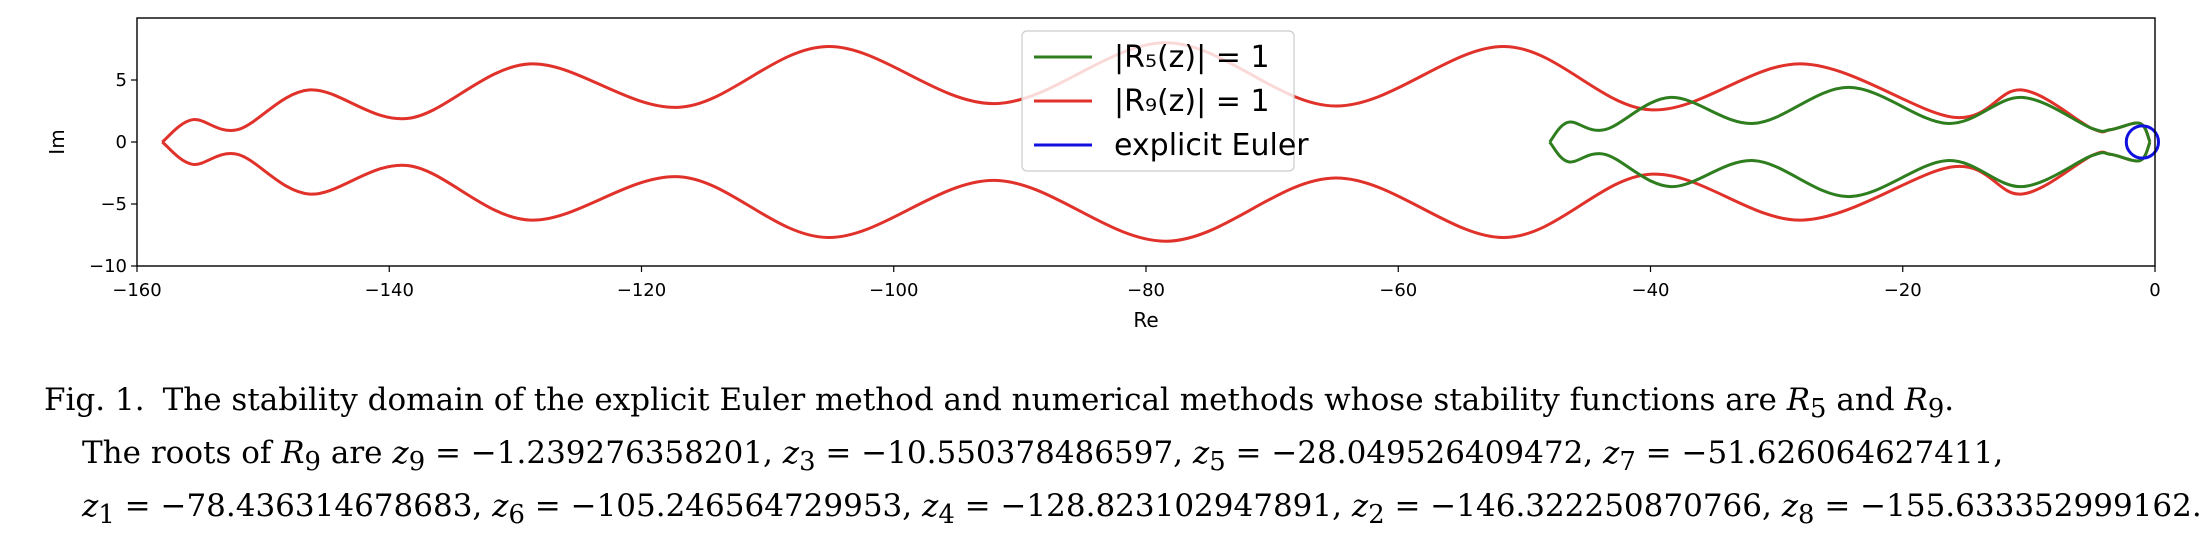 This screenshot has width=2208, height=538. What do you see at coordinates (707, 509) in the screenshot?
I see `root-entry: z6 = −105.246564729953,` at bounding box center [707, 509].